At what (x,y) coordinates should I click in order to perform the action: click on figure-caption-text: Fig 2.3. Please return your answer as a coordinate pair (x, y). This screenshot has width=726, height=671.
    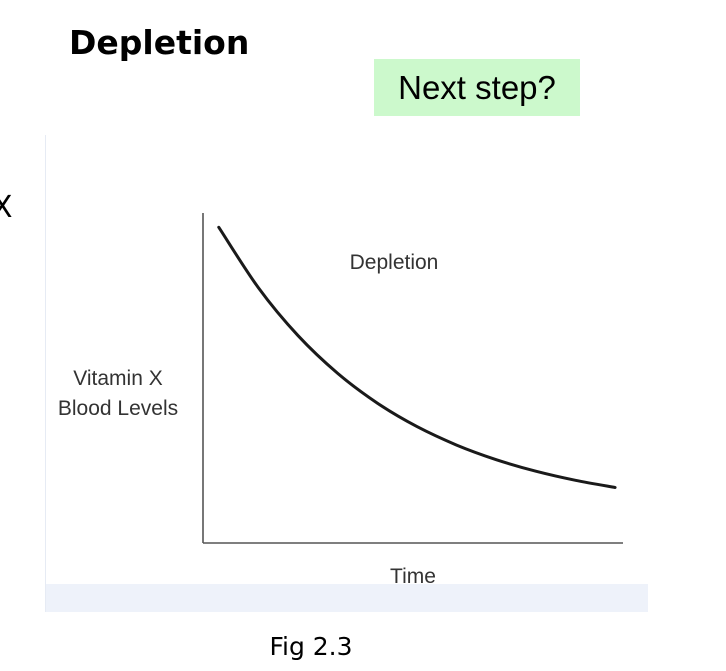
    Looking at the image, I should click on (311, 646).